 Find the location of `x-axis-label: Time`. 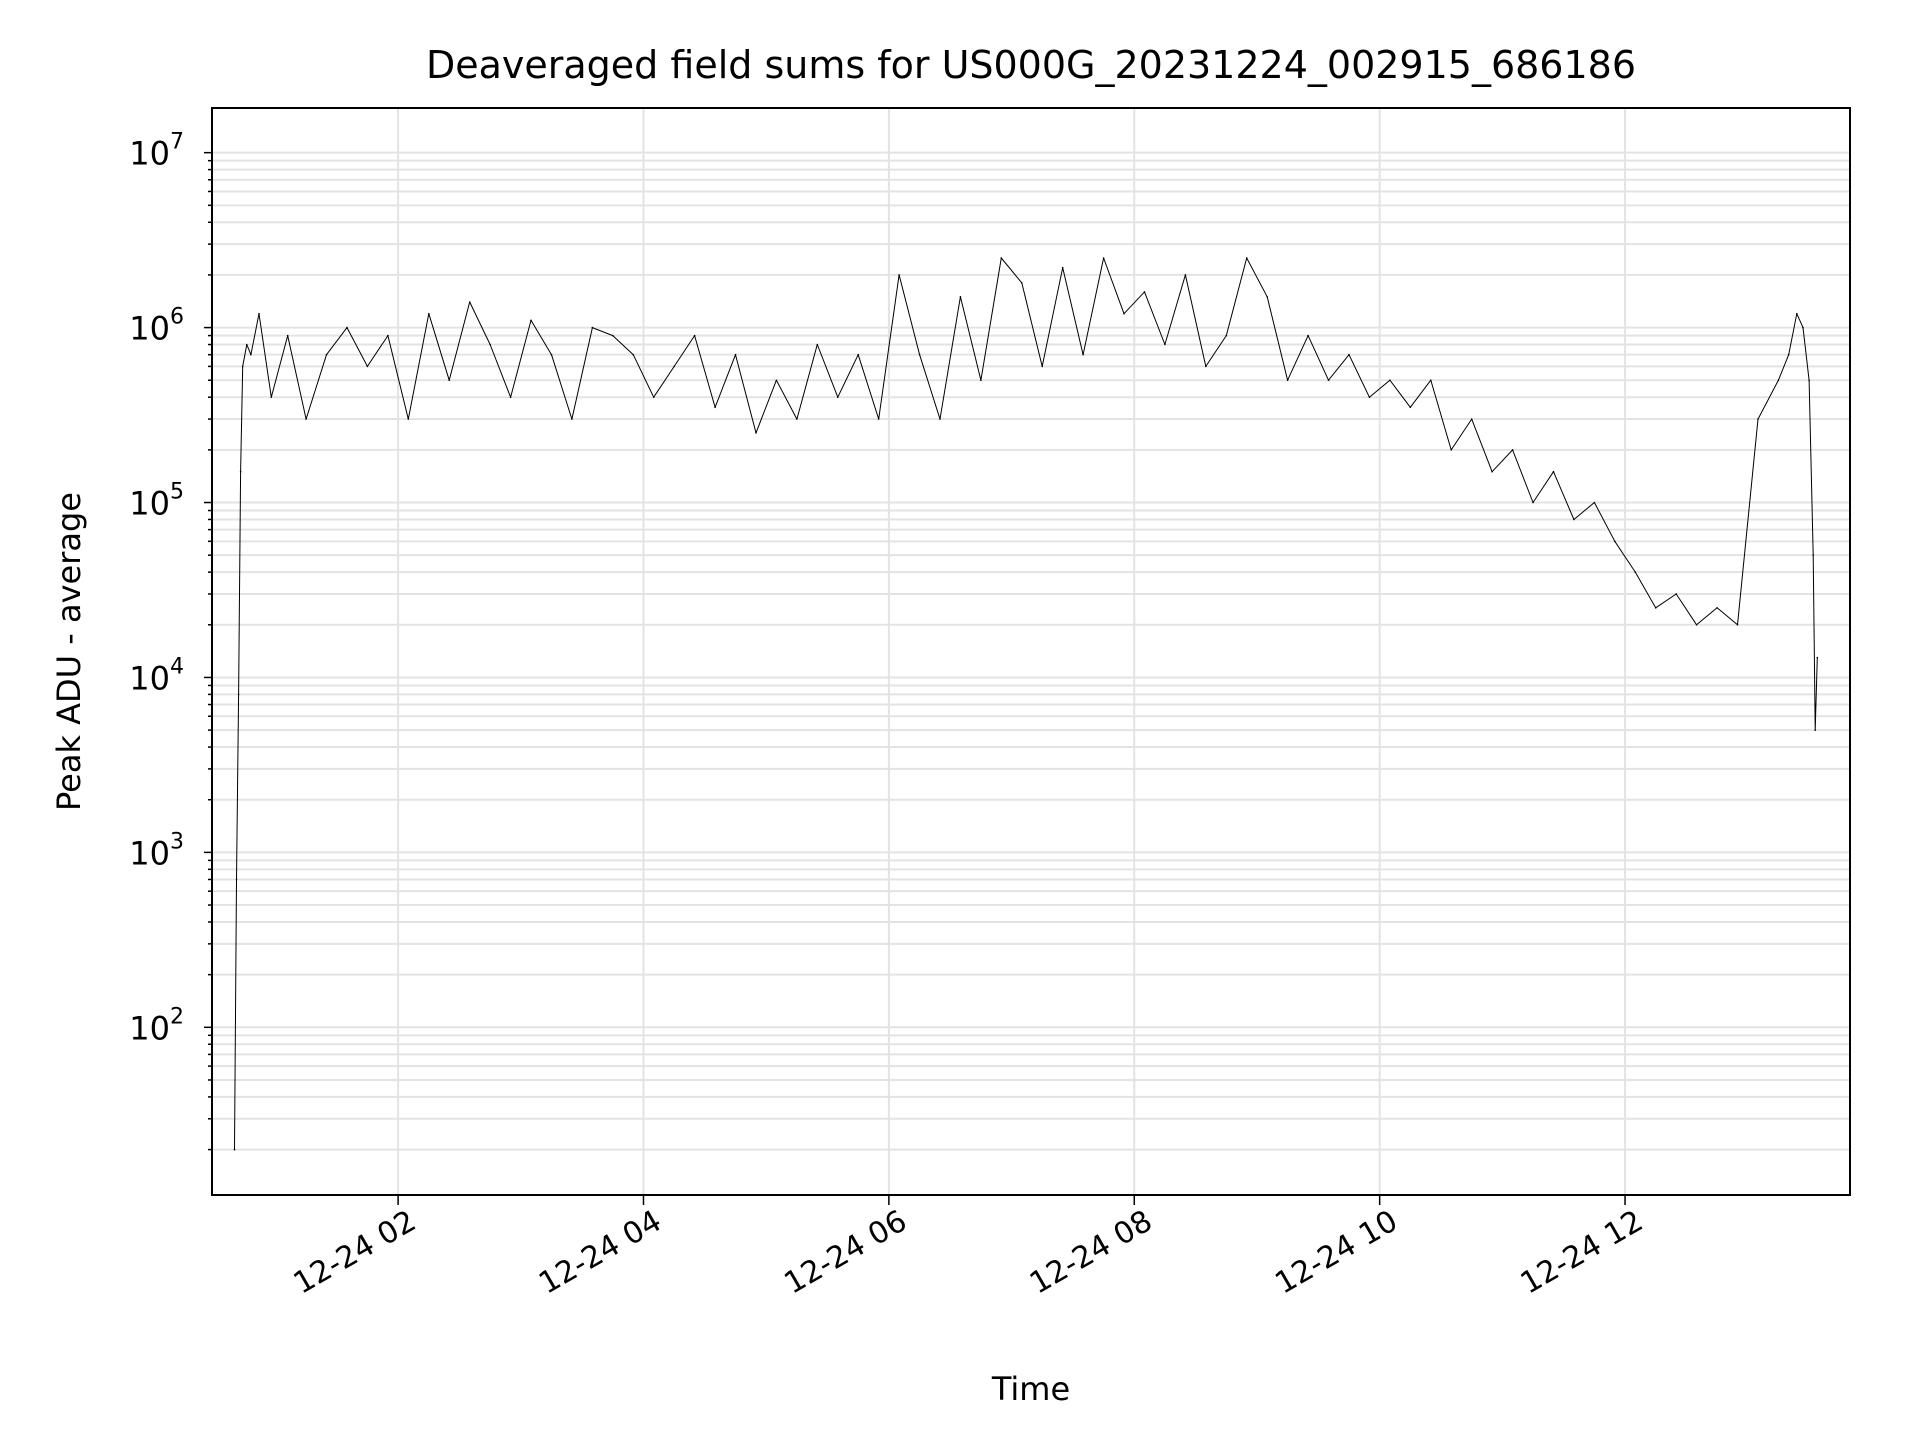

x-axis-label: Time is located at coordinates (1030, 1389).